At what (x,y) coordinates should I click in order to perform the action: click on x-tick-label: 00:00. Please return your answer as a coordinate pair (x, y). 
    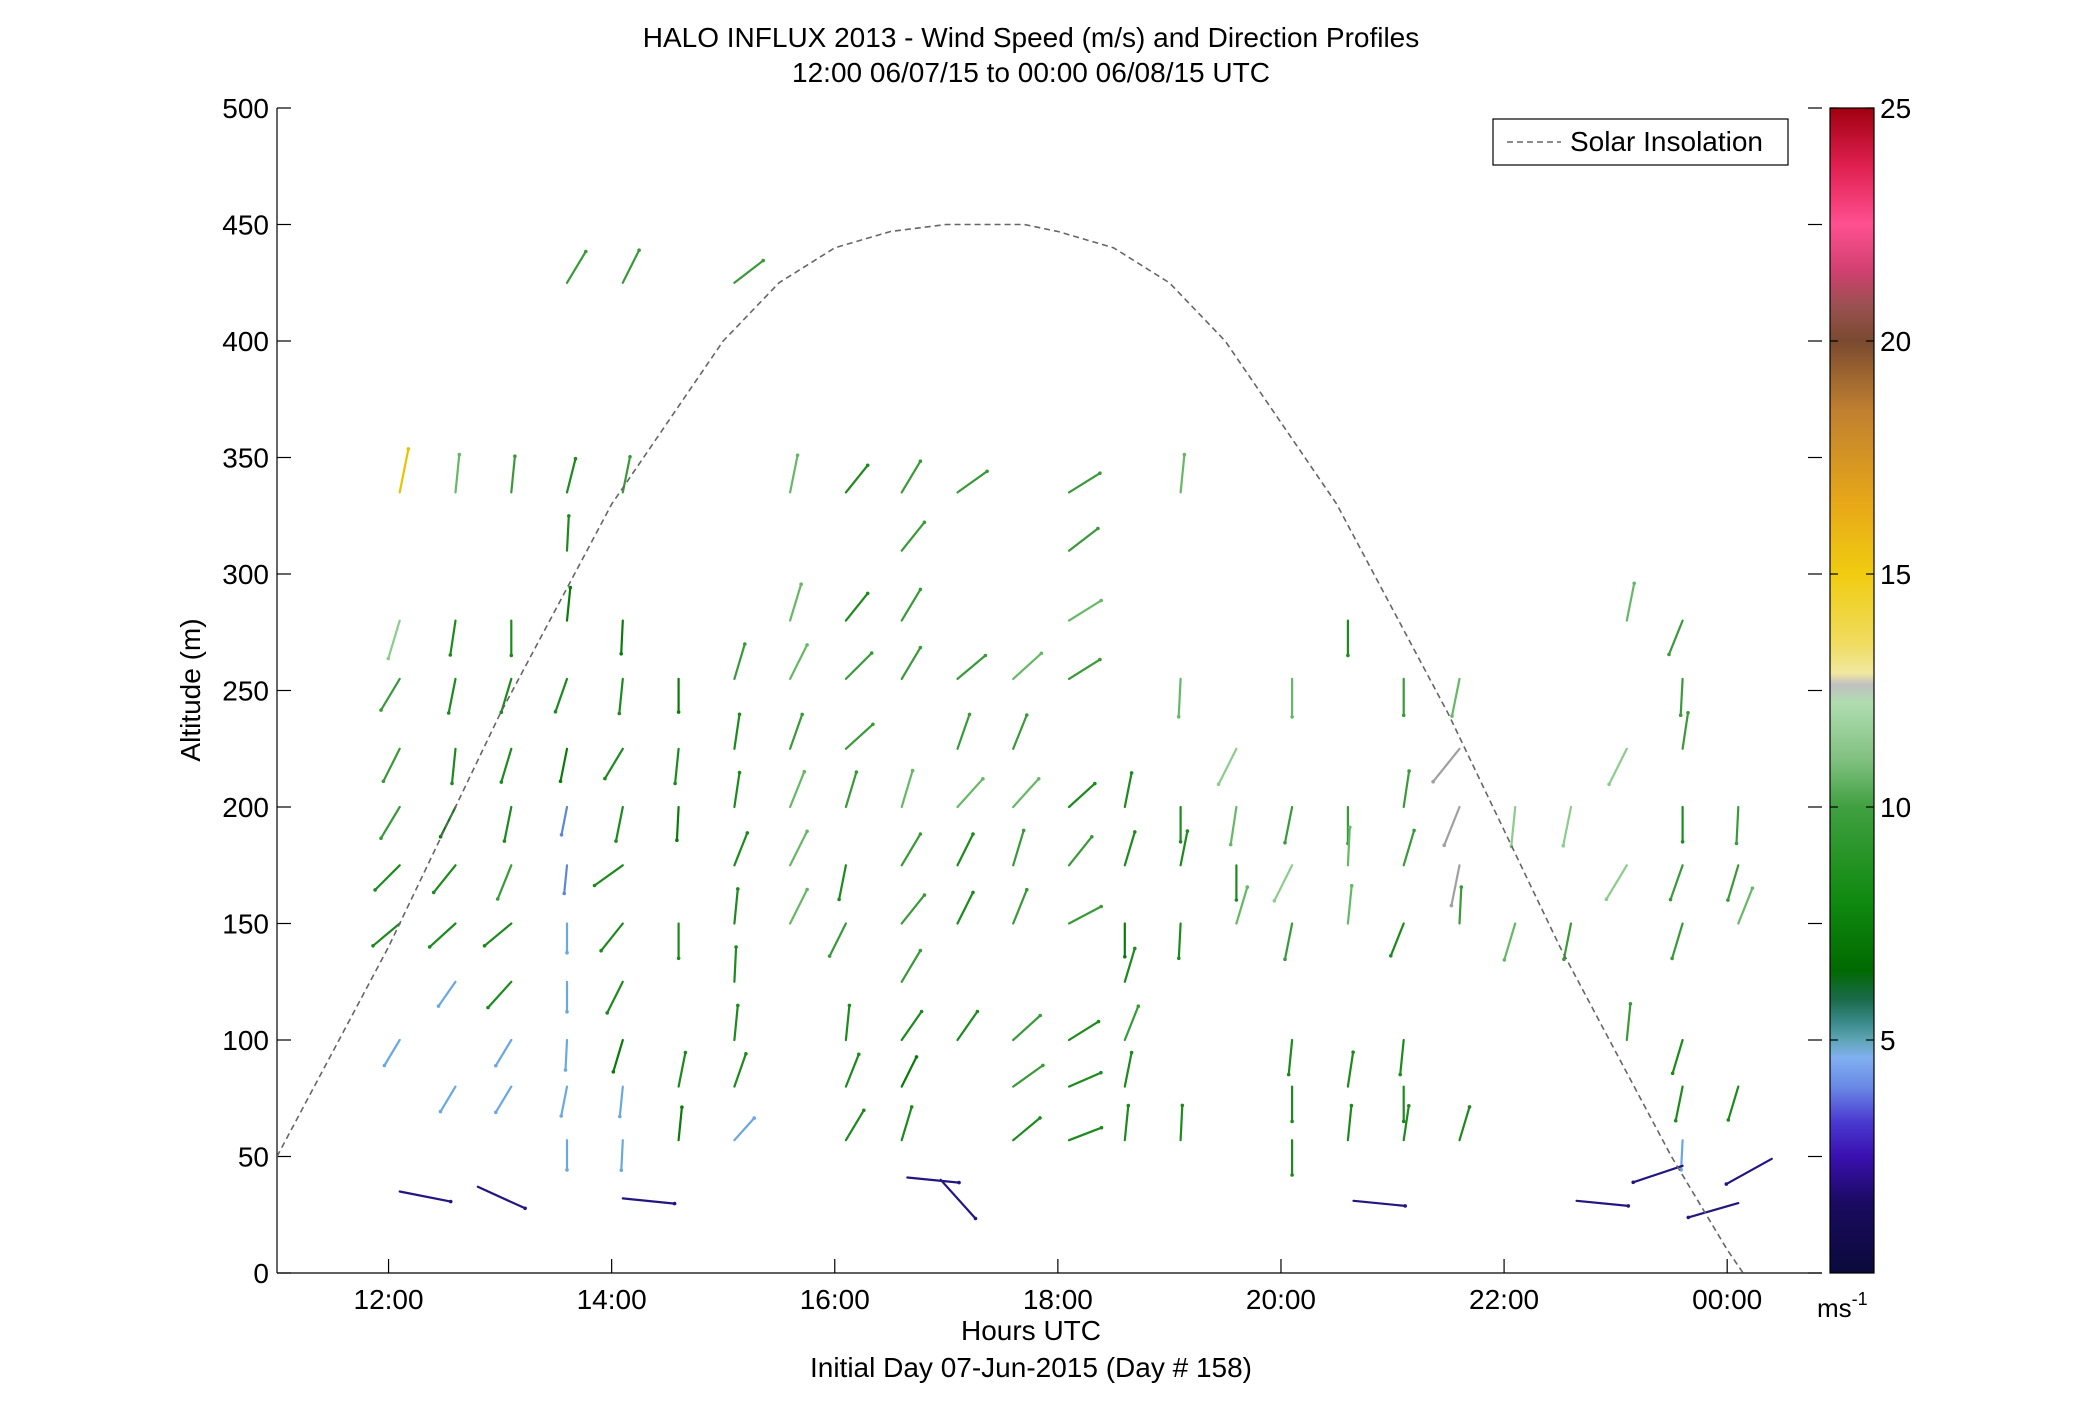
    Looking at the image, I should click on (1727, 1299).